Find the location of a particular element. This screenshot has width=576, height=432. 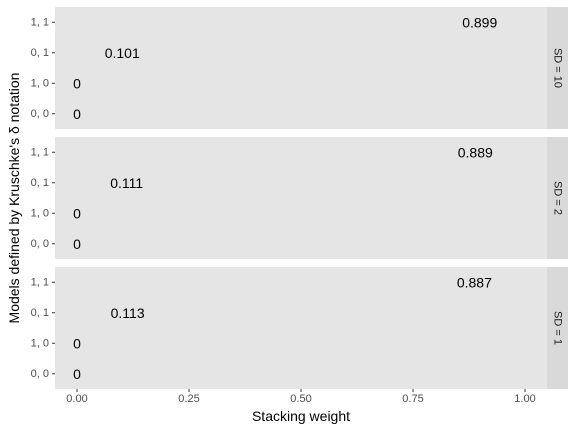

x-tick-label: 0.00 is located at coordinates (76, 399).